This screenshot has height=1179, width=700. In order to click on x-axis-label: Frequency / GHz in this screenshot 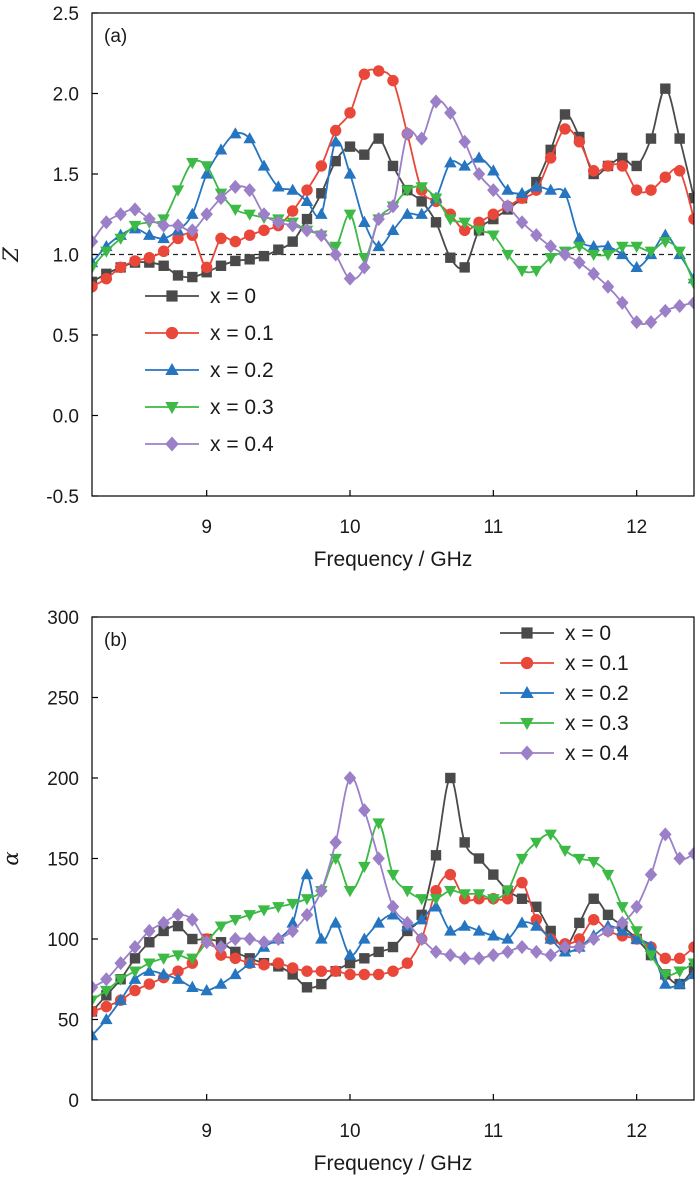, I will do `click(393, 559)`.